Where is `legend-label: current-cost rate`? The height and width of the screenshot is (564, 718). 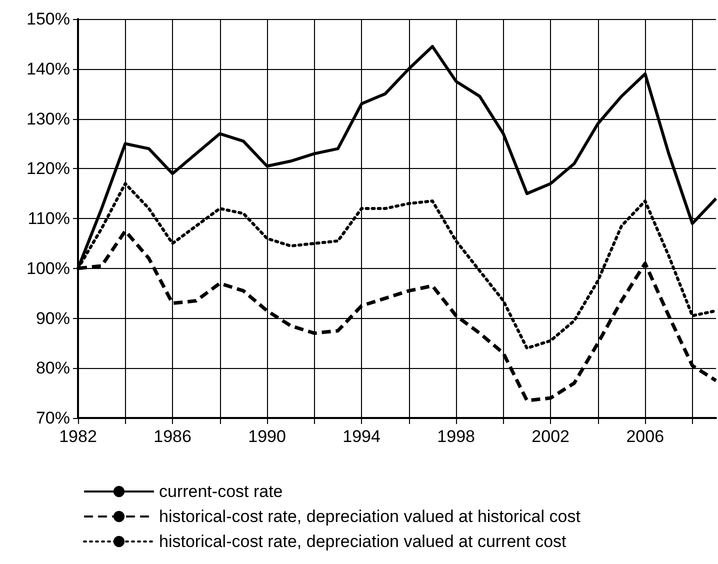
legend-label: current-cost rate is located at coordinates (221, 491).